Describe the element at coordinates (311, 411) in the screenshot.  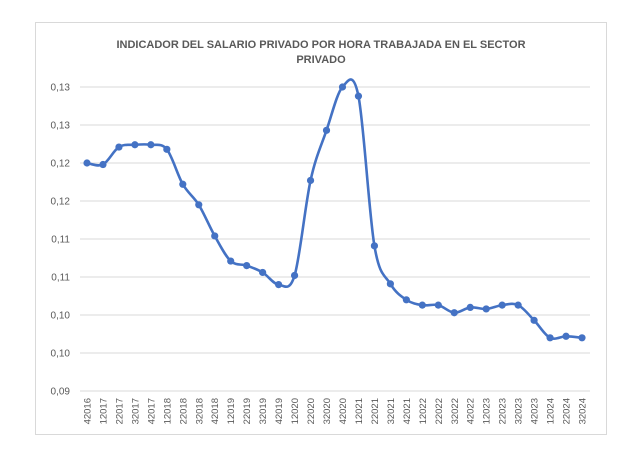
I see `x-tick-label: 22020` at that location.